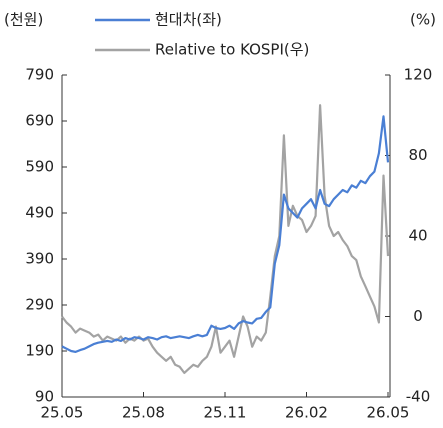 This screenshot has height=428, width=443. Describe the element at coordinates (23, 20) in the screenshot. I see `y-axis-label: (천원)` at that location.